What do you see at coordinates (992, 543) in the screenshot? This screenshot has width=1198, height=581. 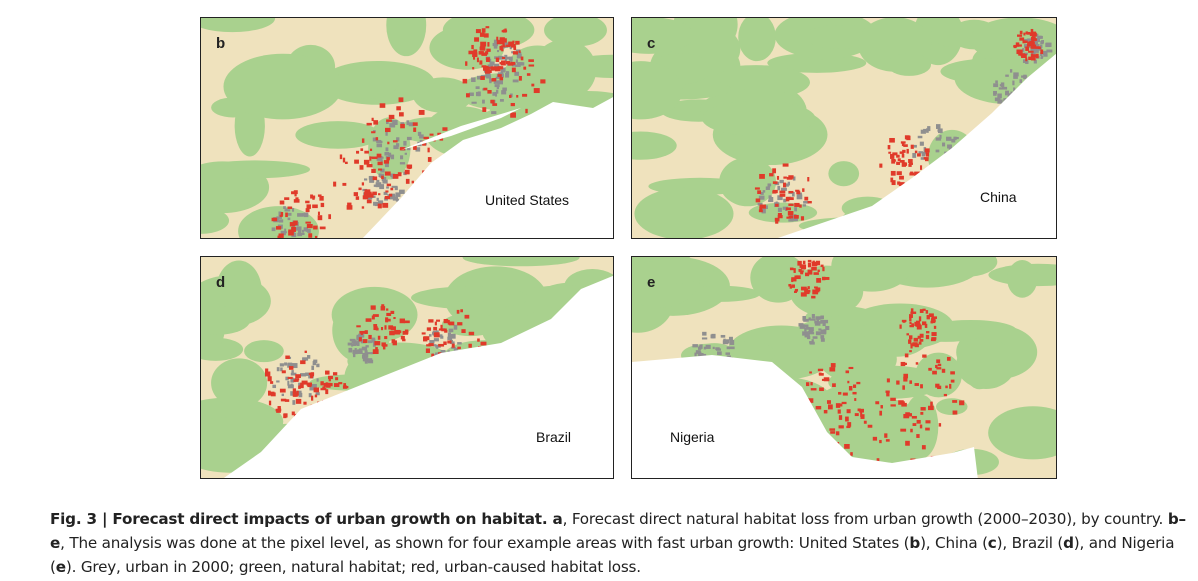 I see `caption-bold: c` at bounding box center [992, 543].